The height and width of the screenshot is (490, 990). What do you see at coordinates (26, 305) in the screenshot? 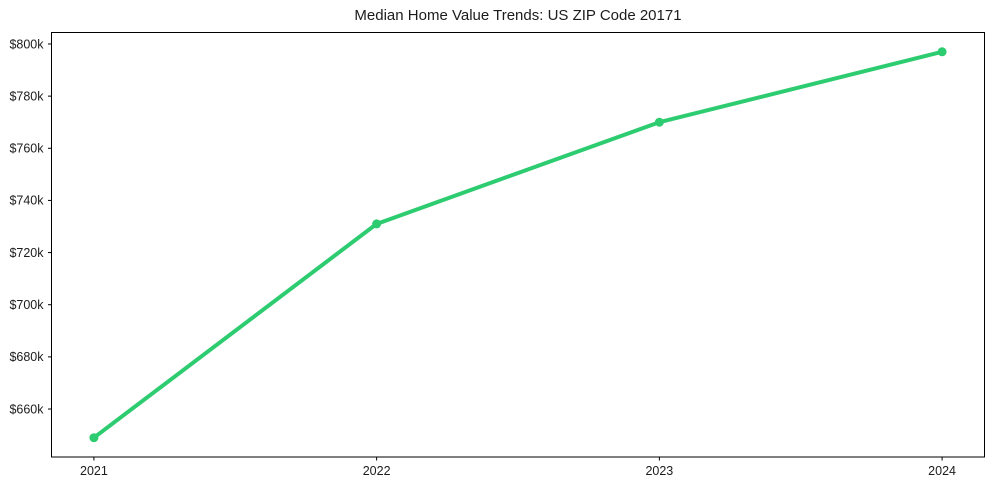
I see `y-tick-label: $700k` at bounding box center [26, 305].